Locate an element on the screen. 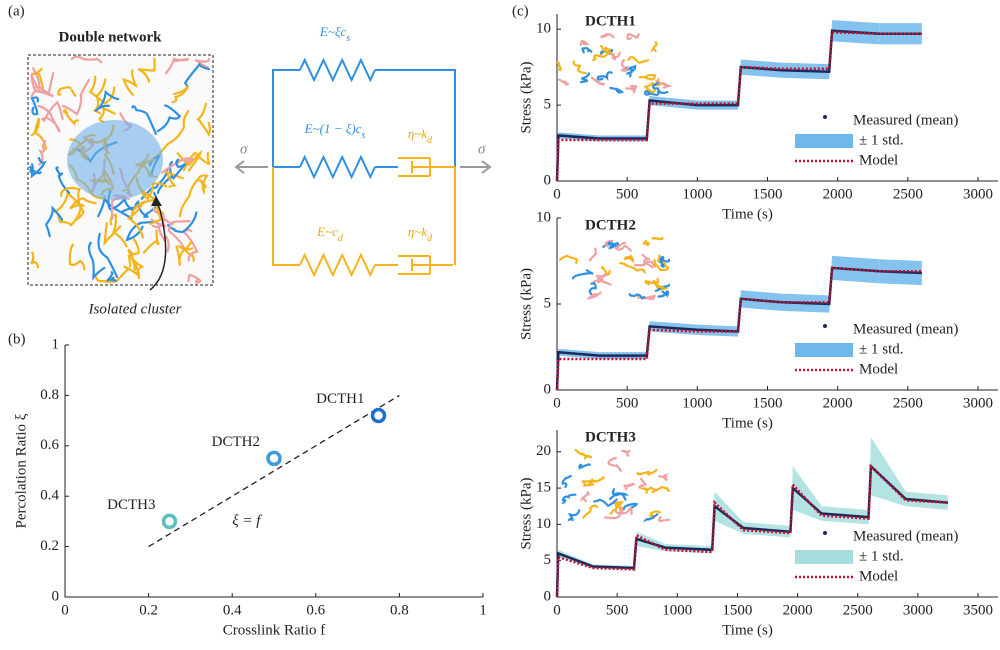  std-band is located at coordinates (729, 512).